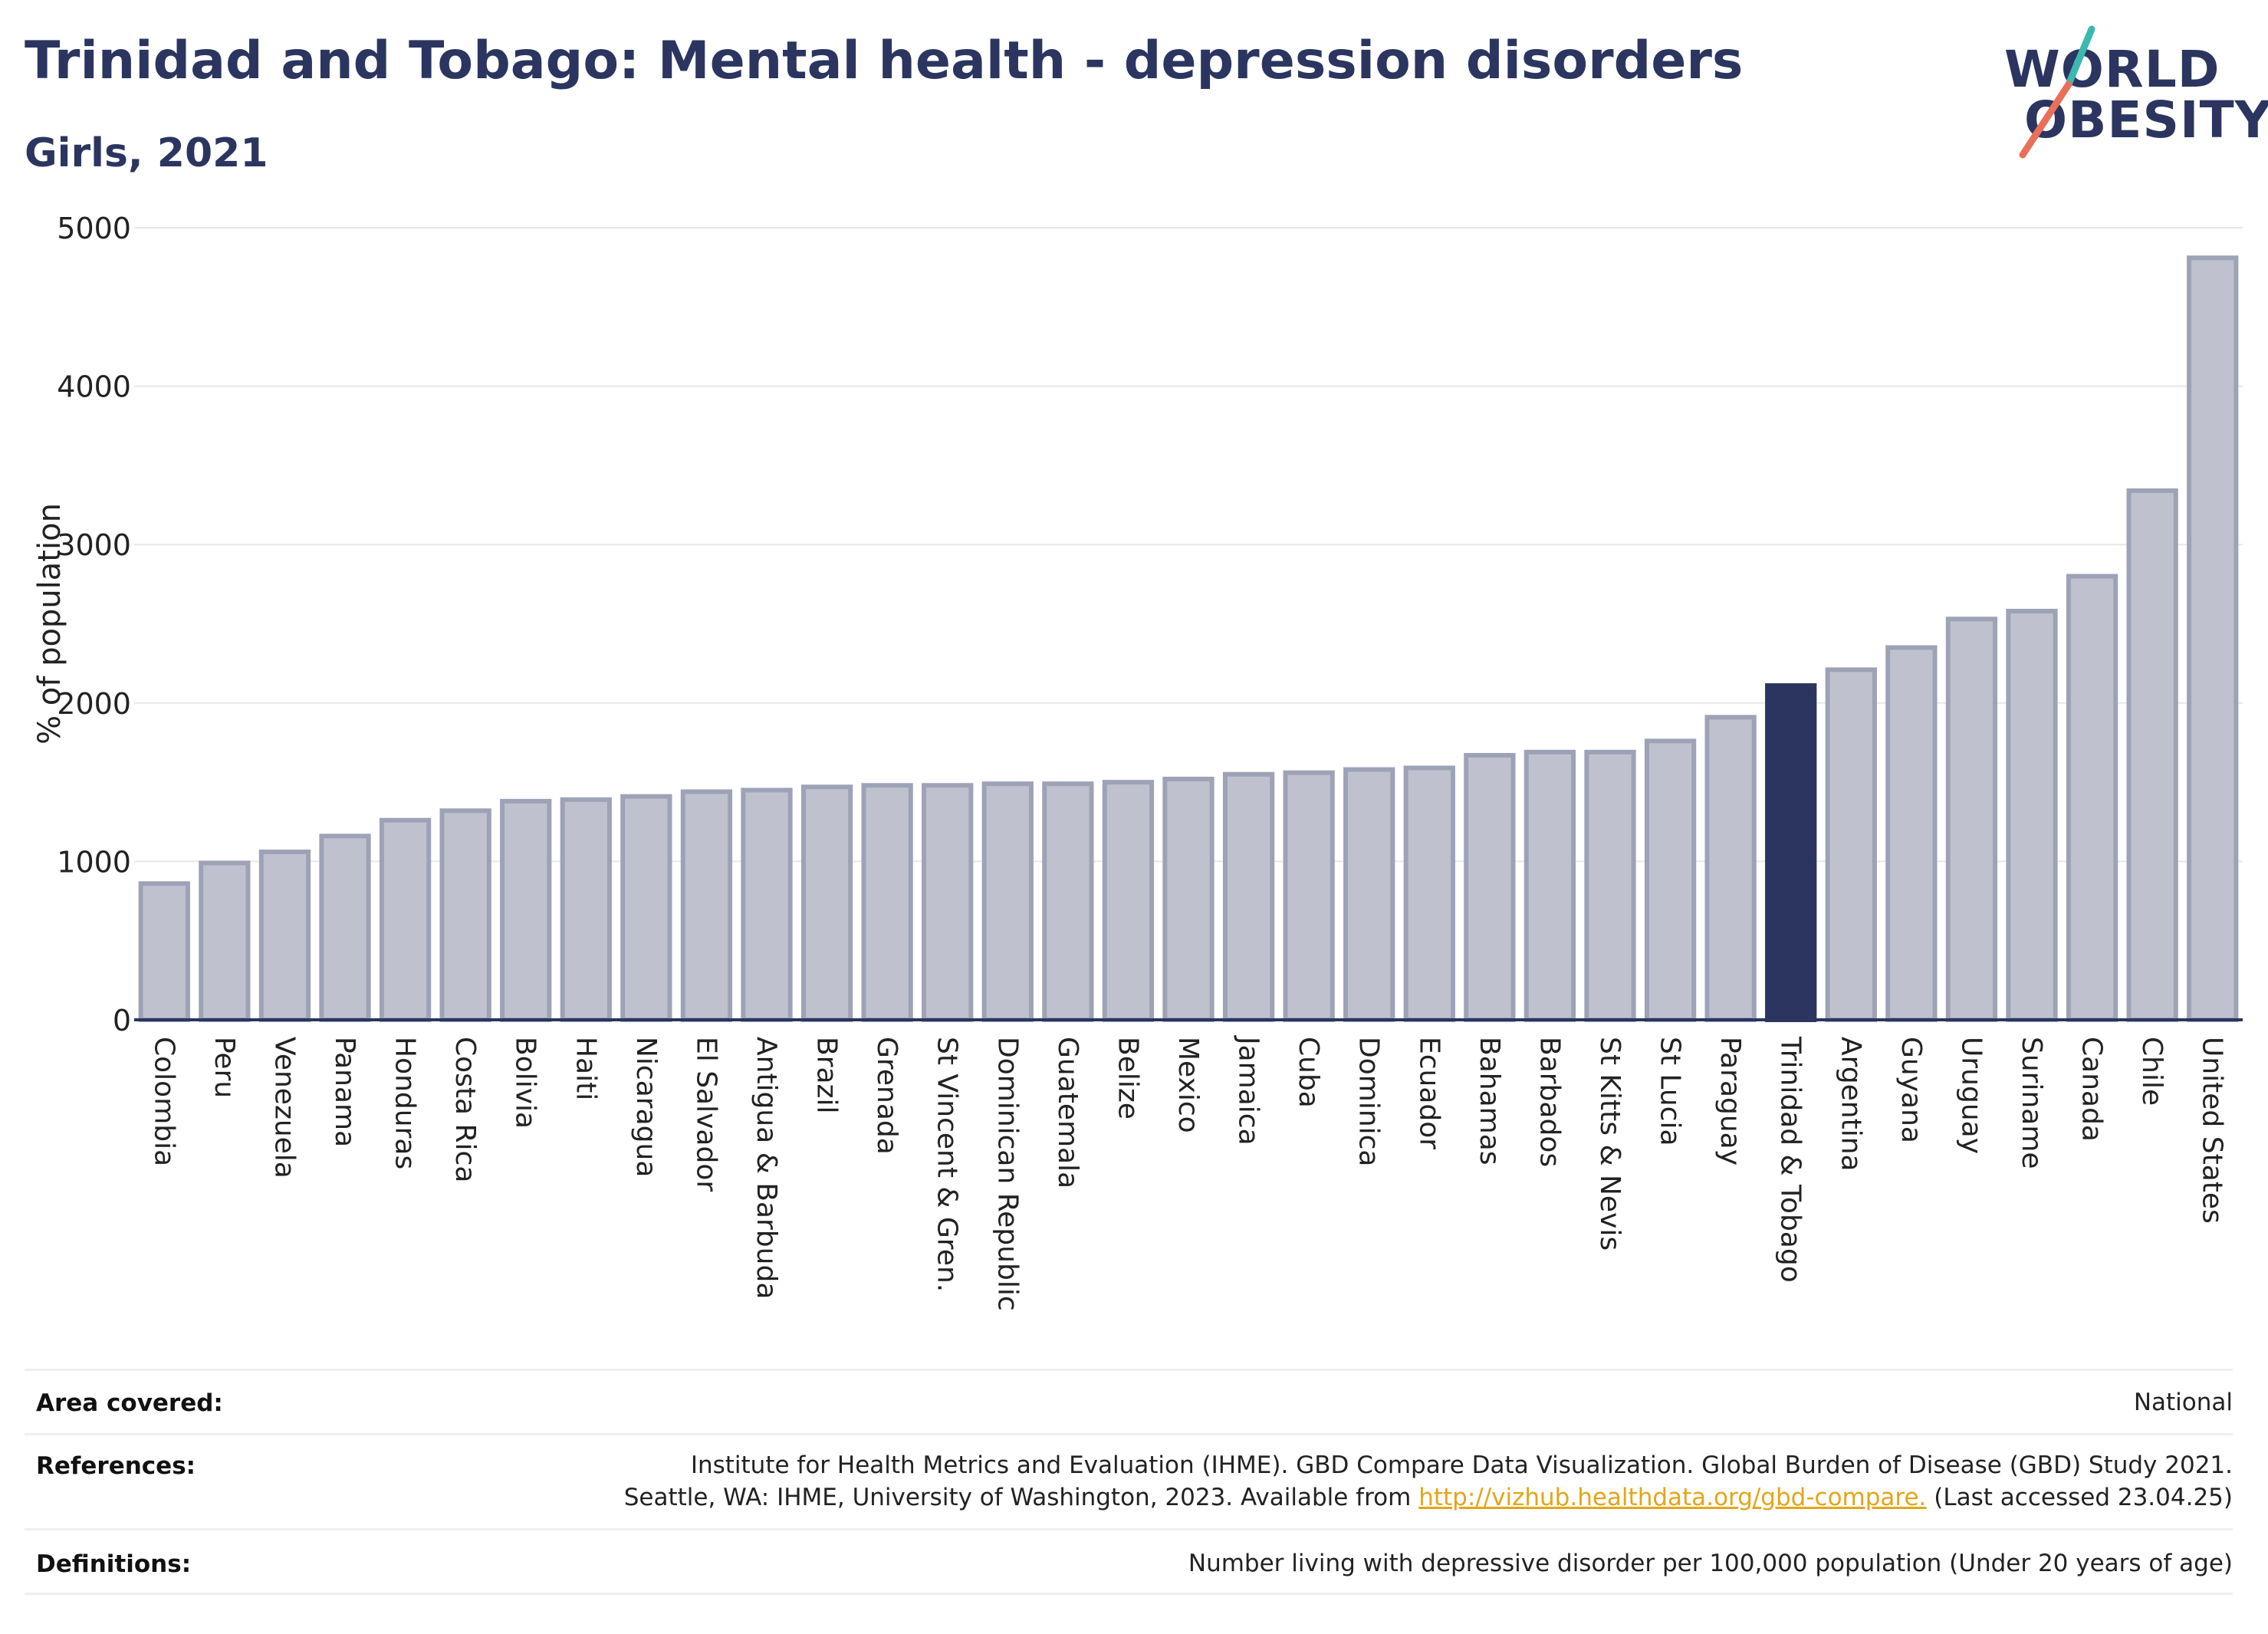 Image resolution: width=2268 pixels, height=1634 pixels. Describe the element at coordinates (94, 229) in the screenshot. I see `y-tick-label: 5000` at that location.